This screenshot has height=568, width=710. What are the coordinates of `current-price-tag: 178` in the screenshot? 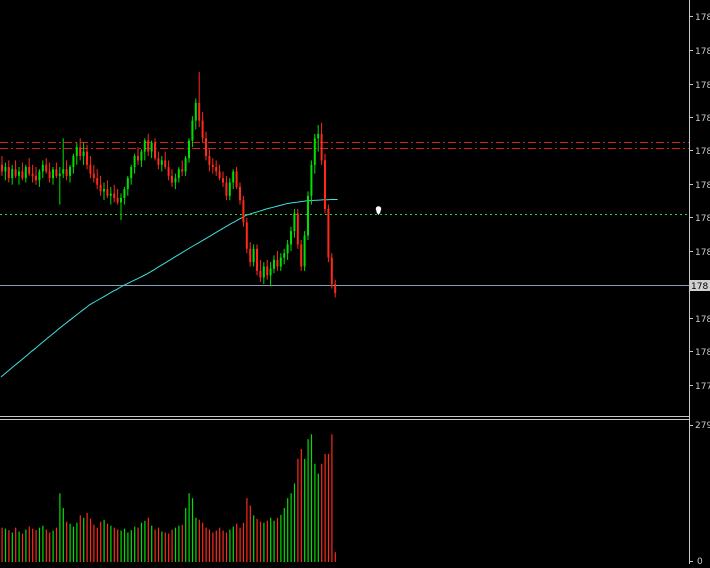 It's located at (700, 286).